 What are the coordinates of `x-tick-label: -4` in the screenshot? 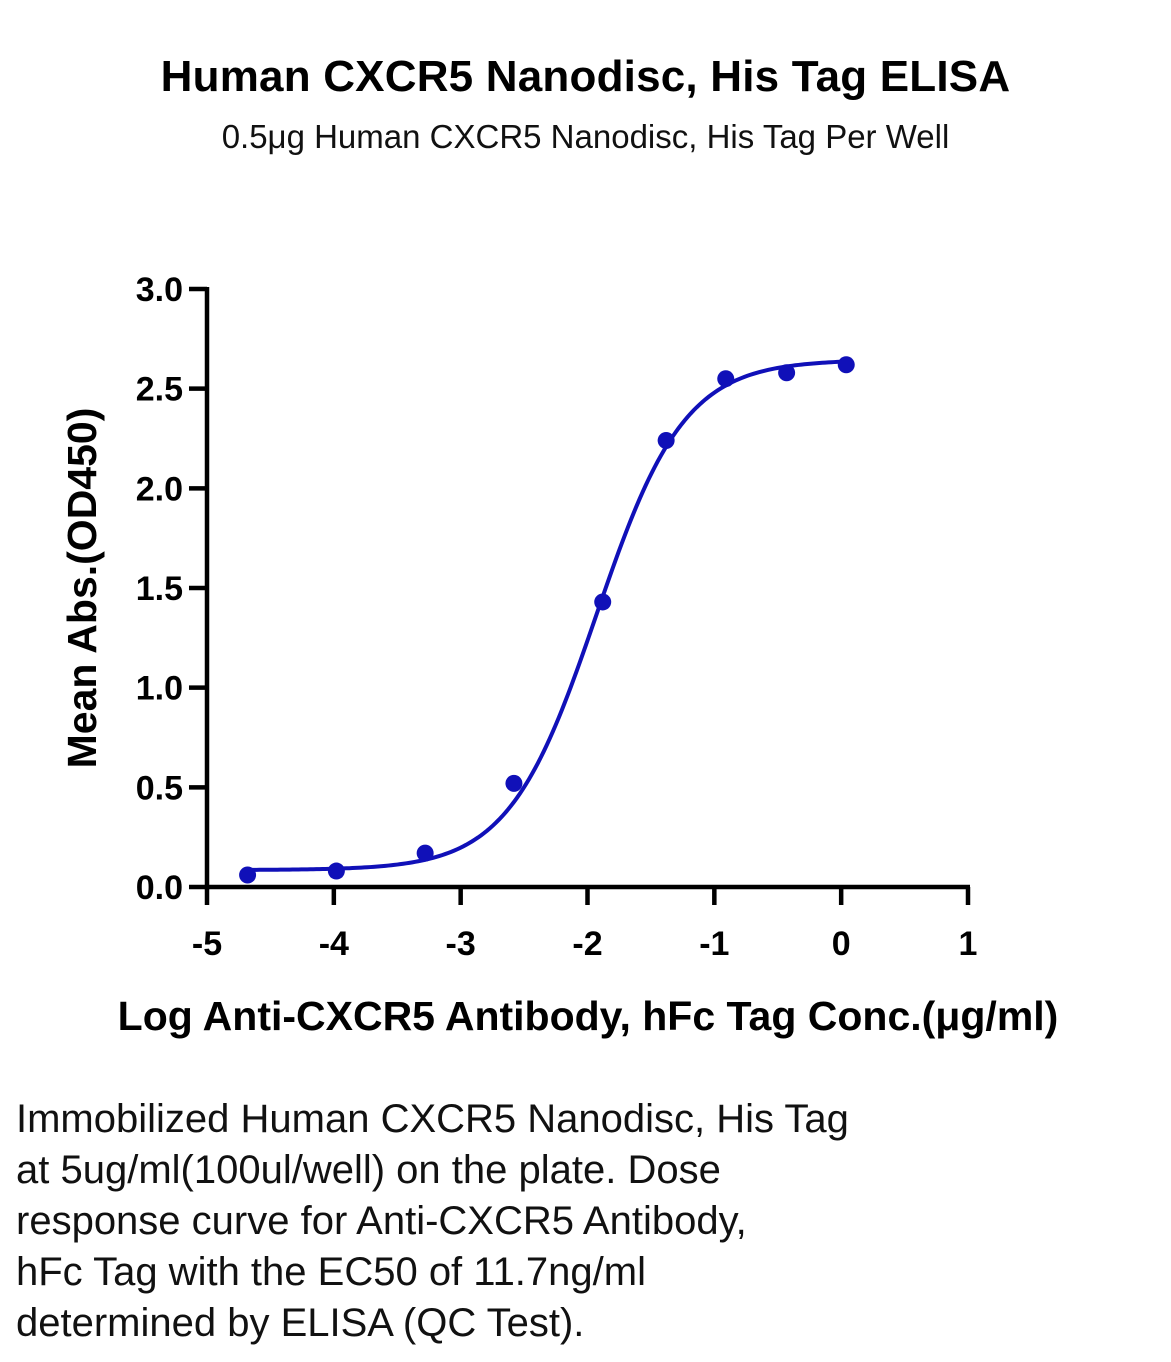 It's located at (334, 944).